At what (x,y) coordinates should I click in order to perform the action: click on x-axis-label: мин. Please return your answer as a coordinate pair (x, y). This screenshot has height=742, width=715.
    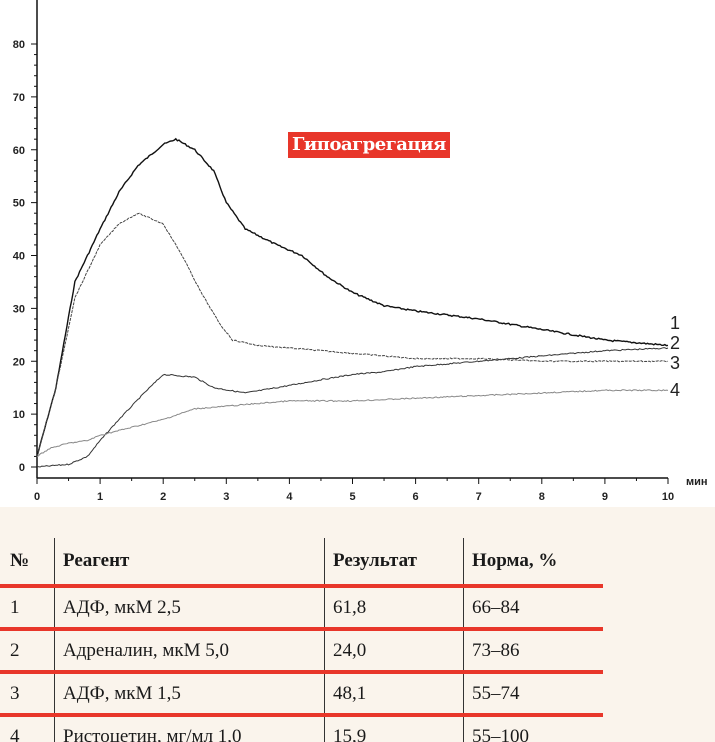
    Looking at the image, I should click on (697, 482).